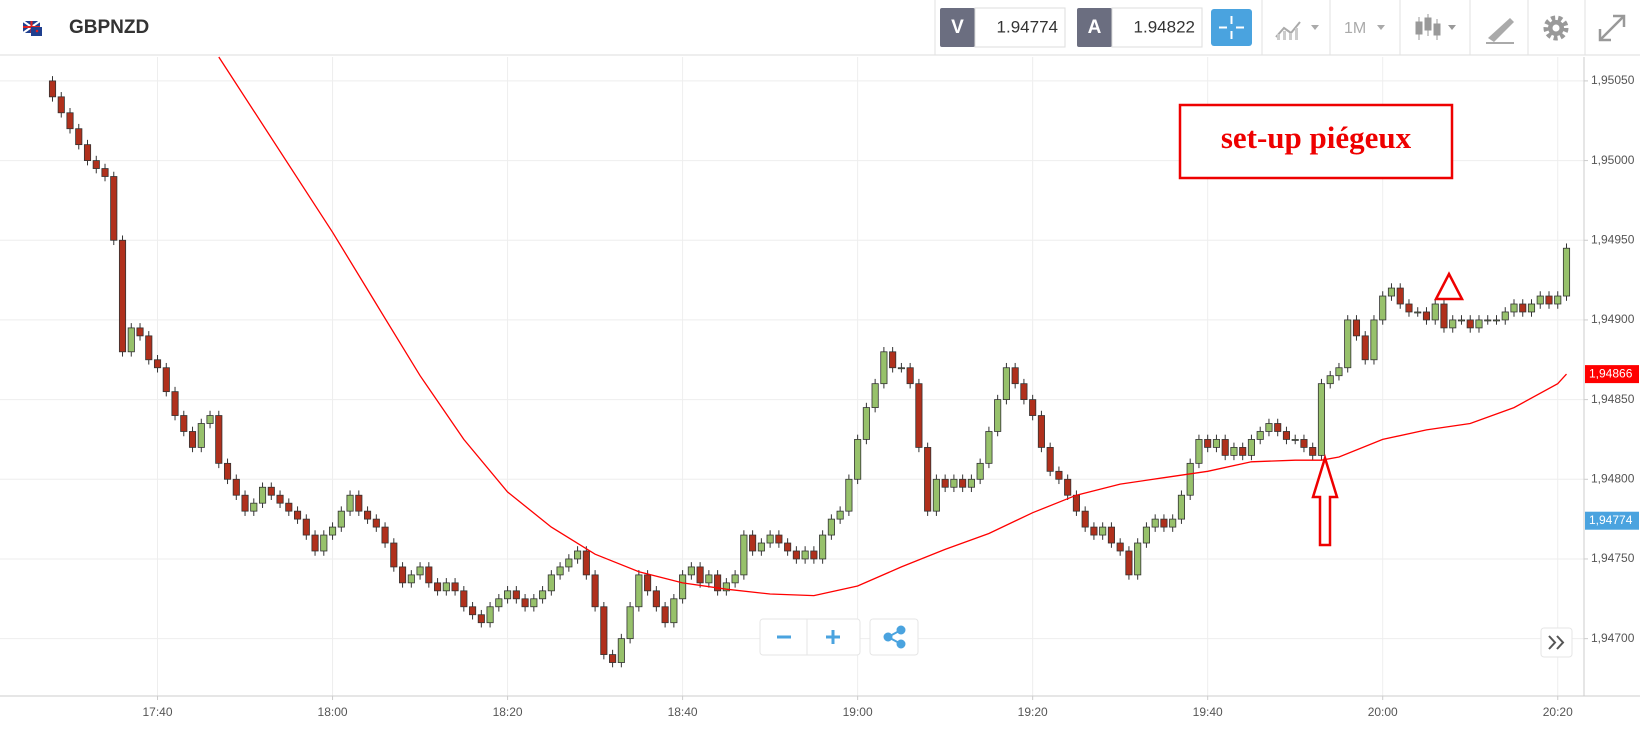 Image resolution: width=1640 pixels, height=735 pixels. I want to click on y-tick-label: 1,94950, so click(1613, 239).